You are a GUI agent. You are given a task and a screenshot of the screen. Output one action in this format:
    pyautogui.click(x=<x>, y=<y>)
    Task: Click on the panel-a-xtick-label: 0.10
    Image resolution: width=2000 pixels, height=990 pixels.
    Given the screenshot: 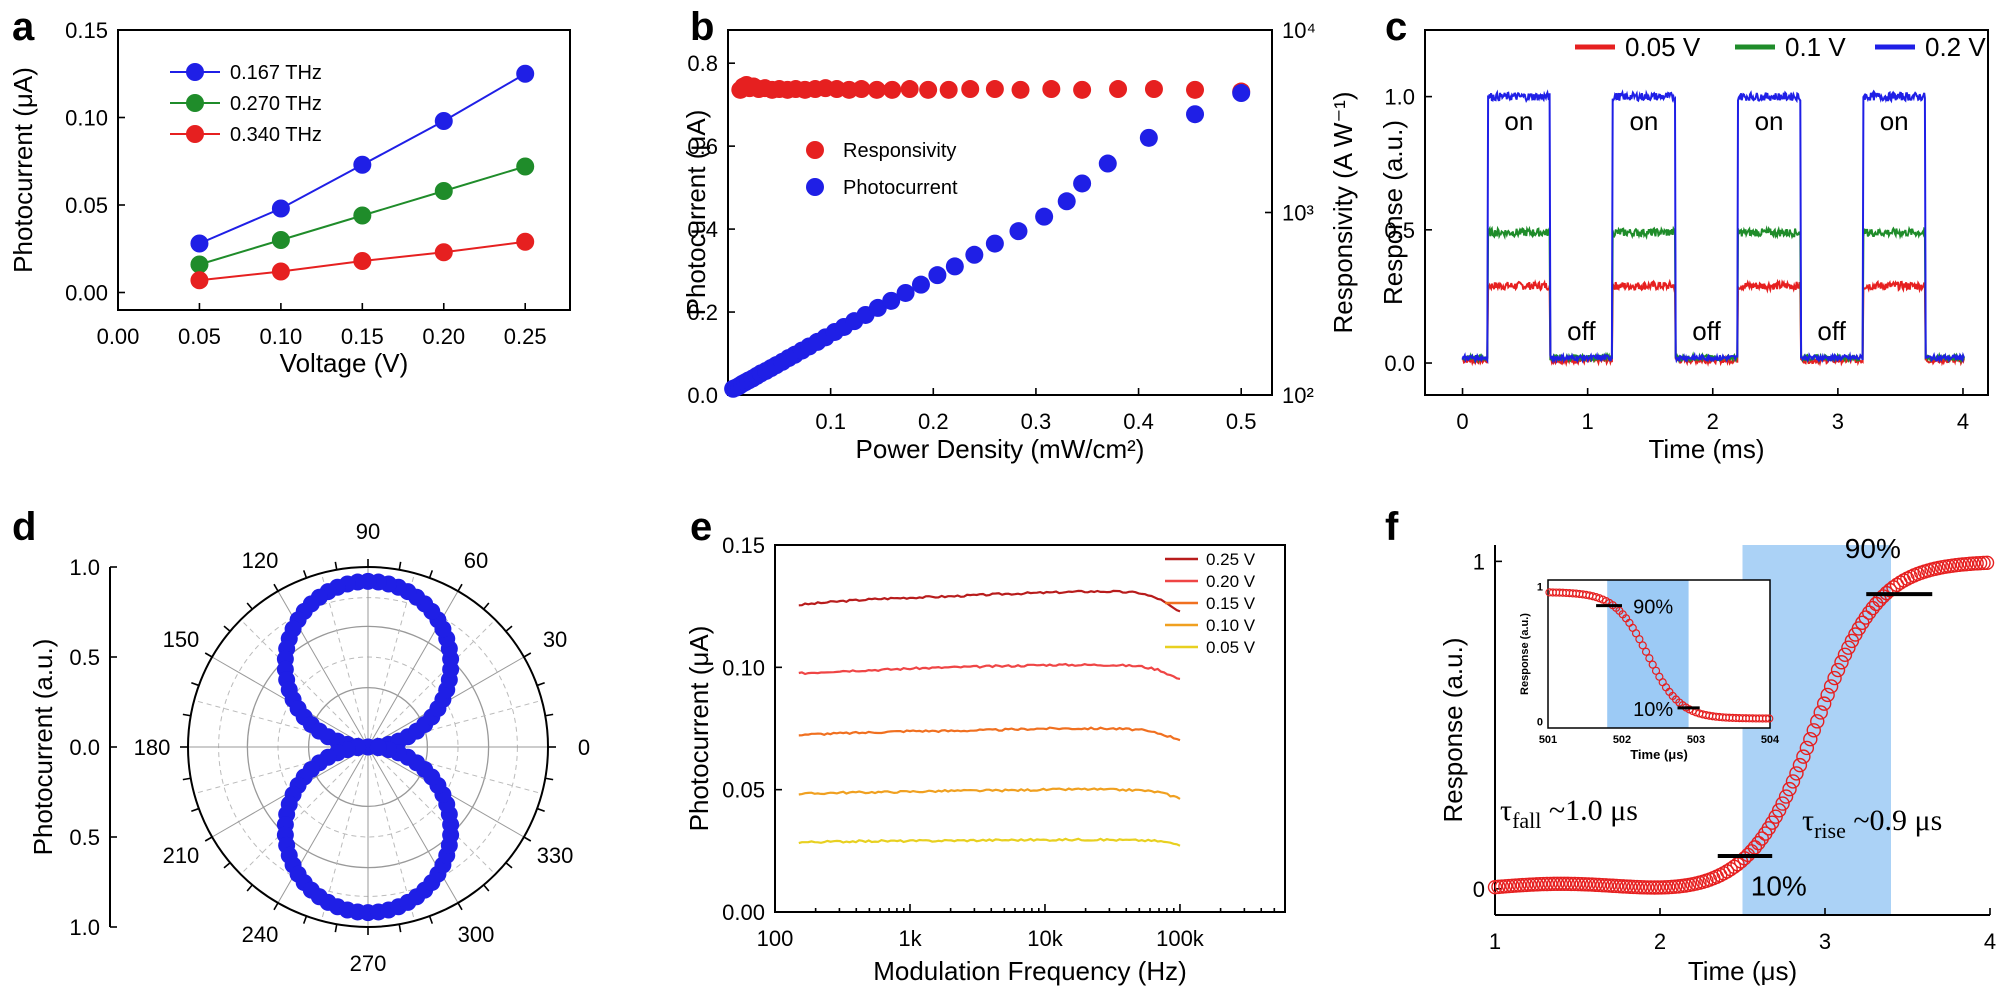 What is the action you would take?
    pyautogui.click(x=280, y=336)
    